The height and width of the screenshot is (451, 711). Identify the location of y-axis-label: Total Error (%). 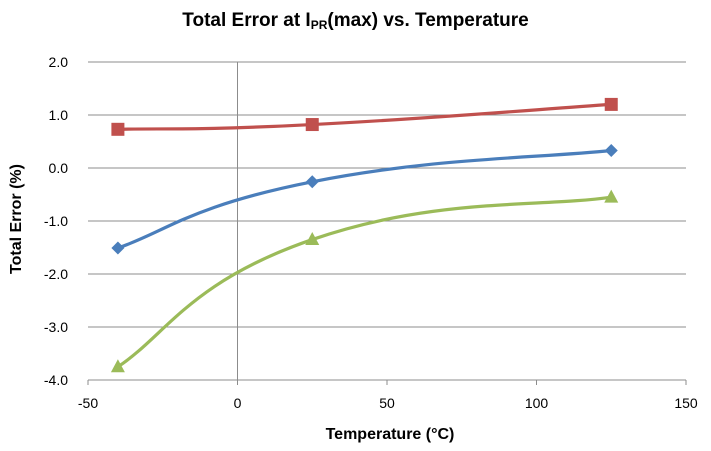
(16, 219).